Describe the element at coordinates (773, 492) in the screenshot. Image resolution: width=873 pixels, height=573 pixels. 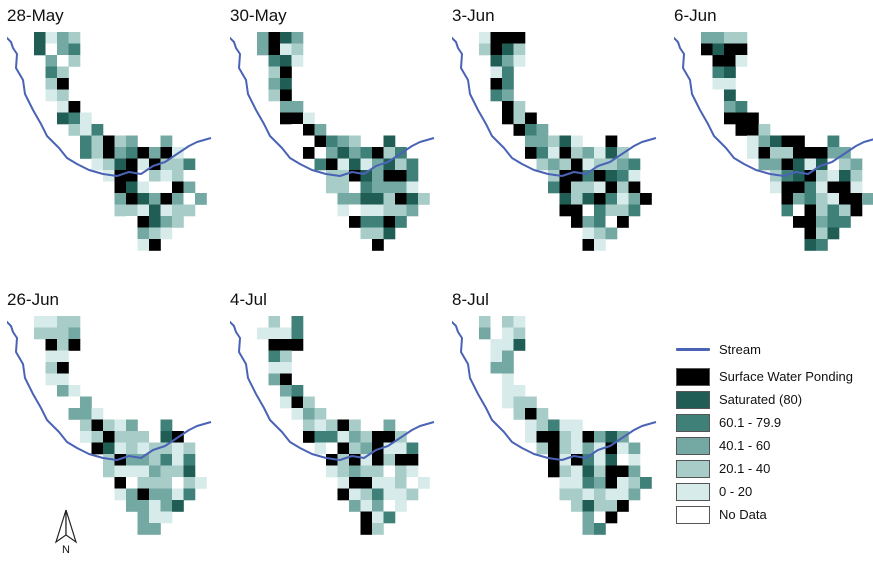
I see `legend-item-0-20: 0 - 20` at that location.